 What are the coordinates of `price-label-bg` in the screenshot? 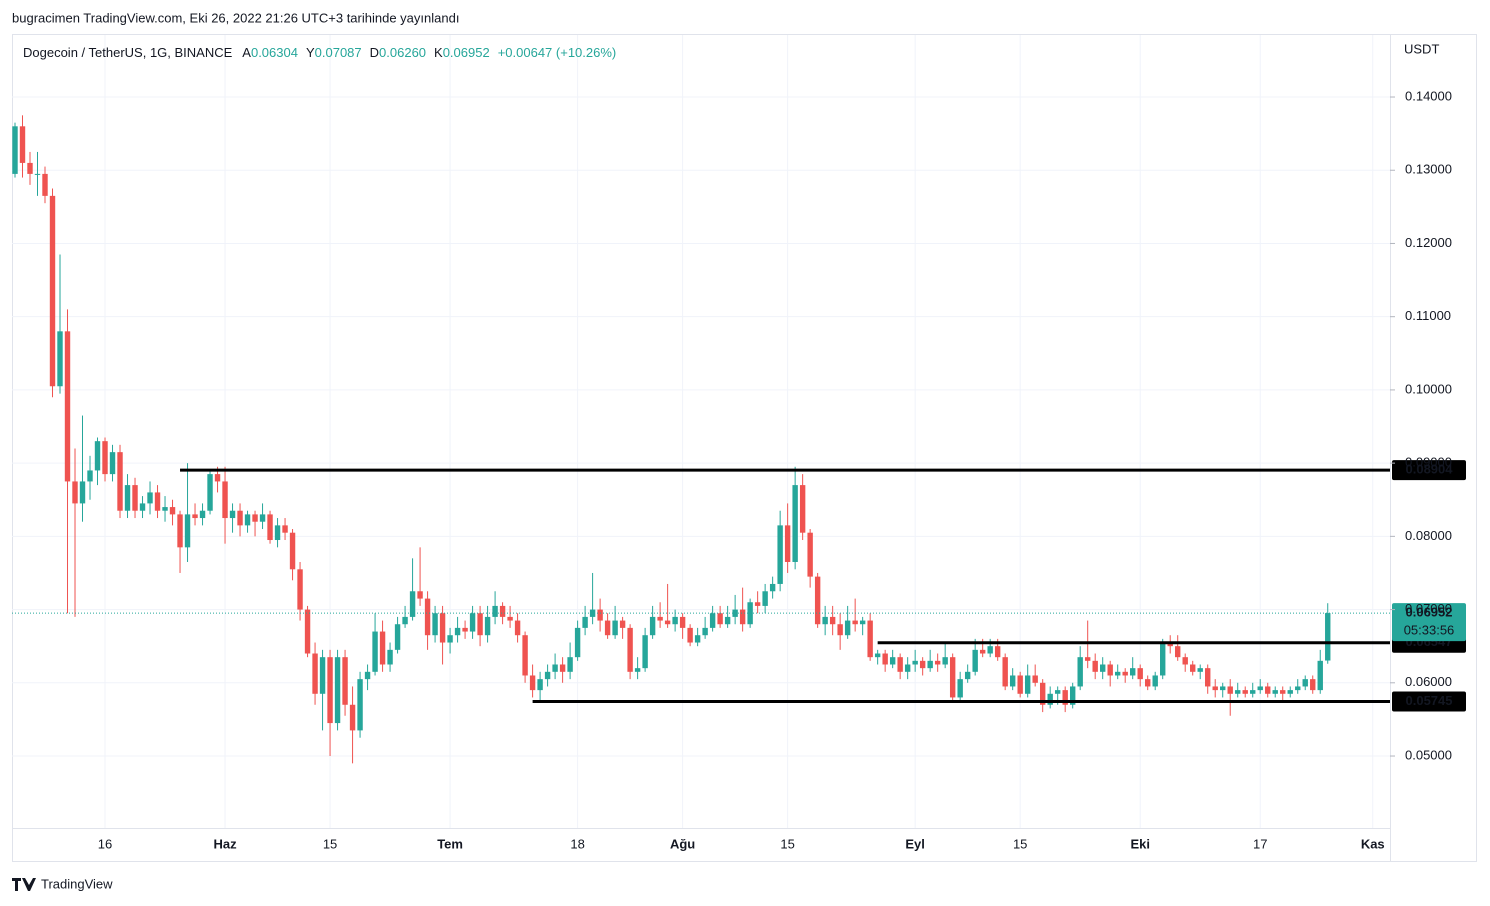 It's located at (1429, 622).